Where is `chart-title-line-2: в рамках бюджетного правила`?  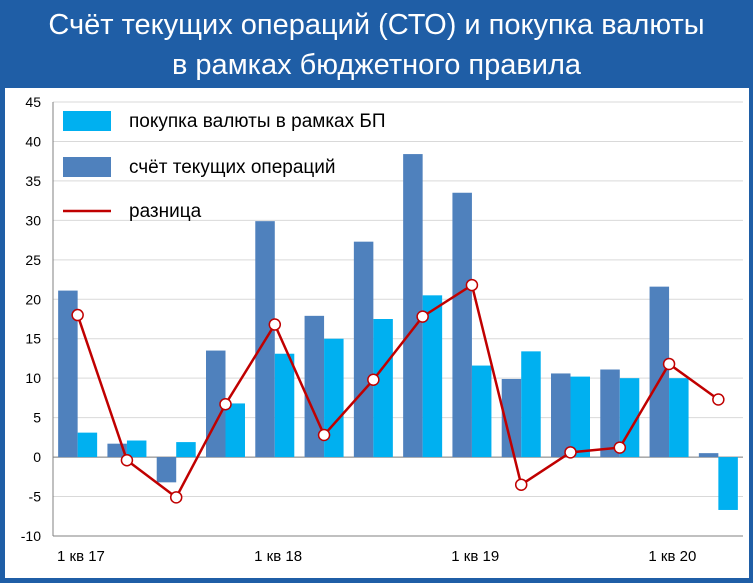 chart-title-line-2: в рамках бюджетного правила is located at coordinates (376, 65).